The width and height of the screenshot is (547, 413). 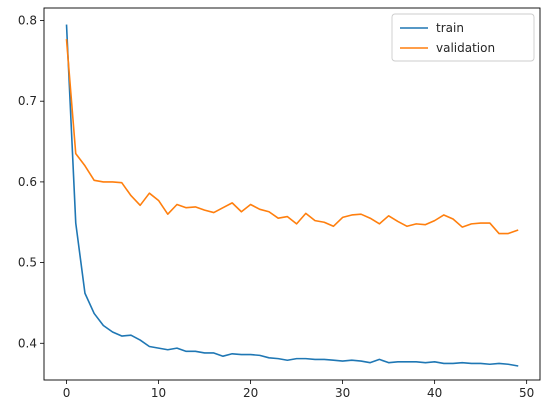 What do you see at coordinates (342, 393) in the screenshot?
I see `x-tick-label: 30` at bounding box center [342, 393].